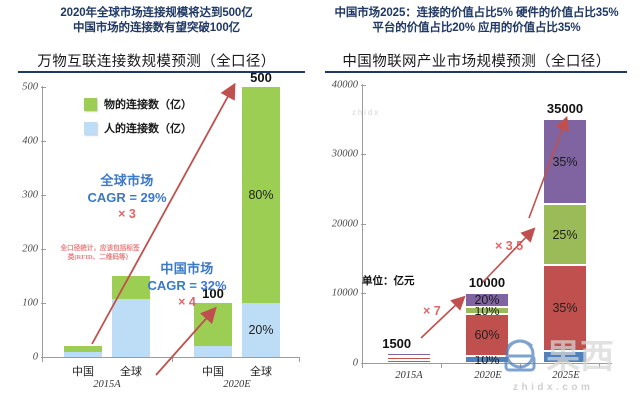 The image size is (640, 409). Describe the element at coordinates (213, 372) in the screenshot. I see `xlabel-2020e-china: 中国` at that location.